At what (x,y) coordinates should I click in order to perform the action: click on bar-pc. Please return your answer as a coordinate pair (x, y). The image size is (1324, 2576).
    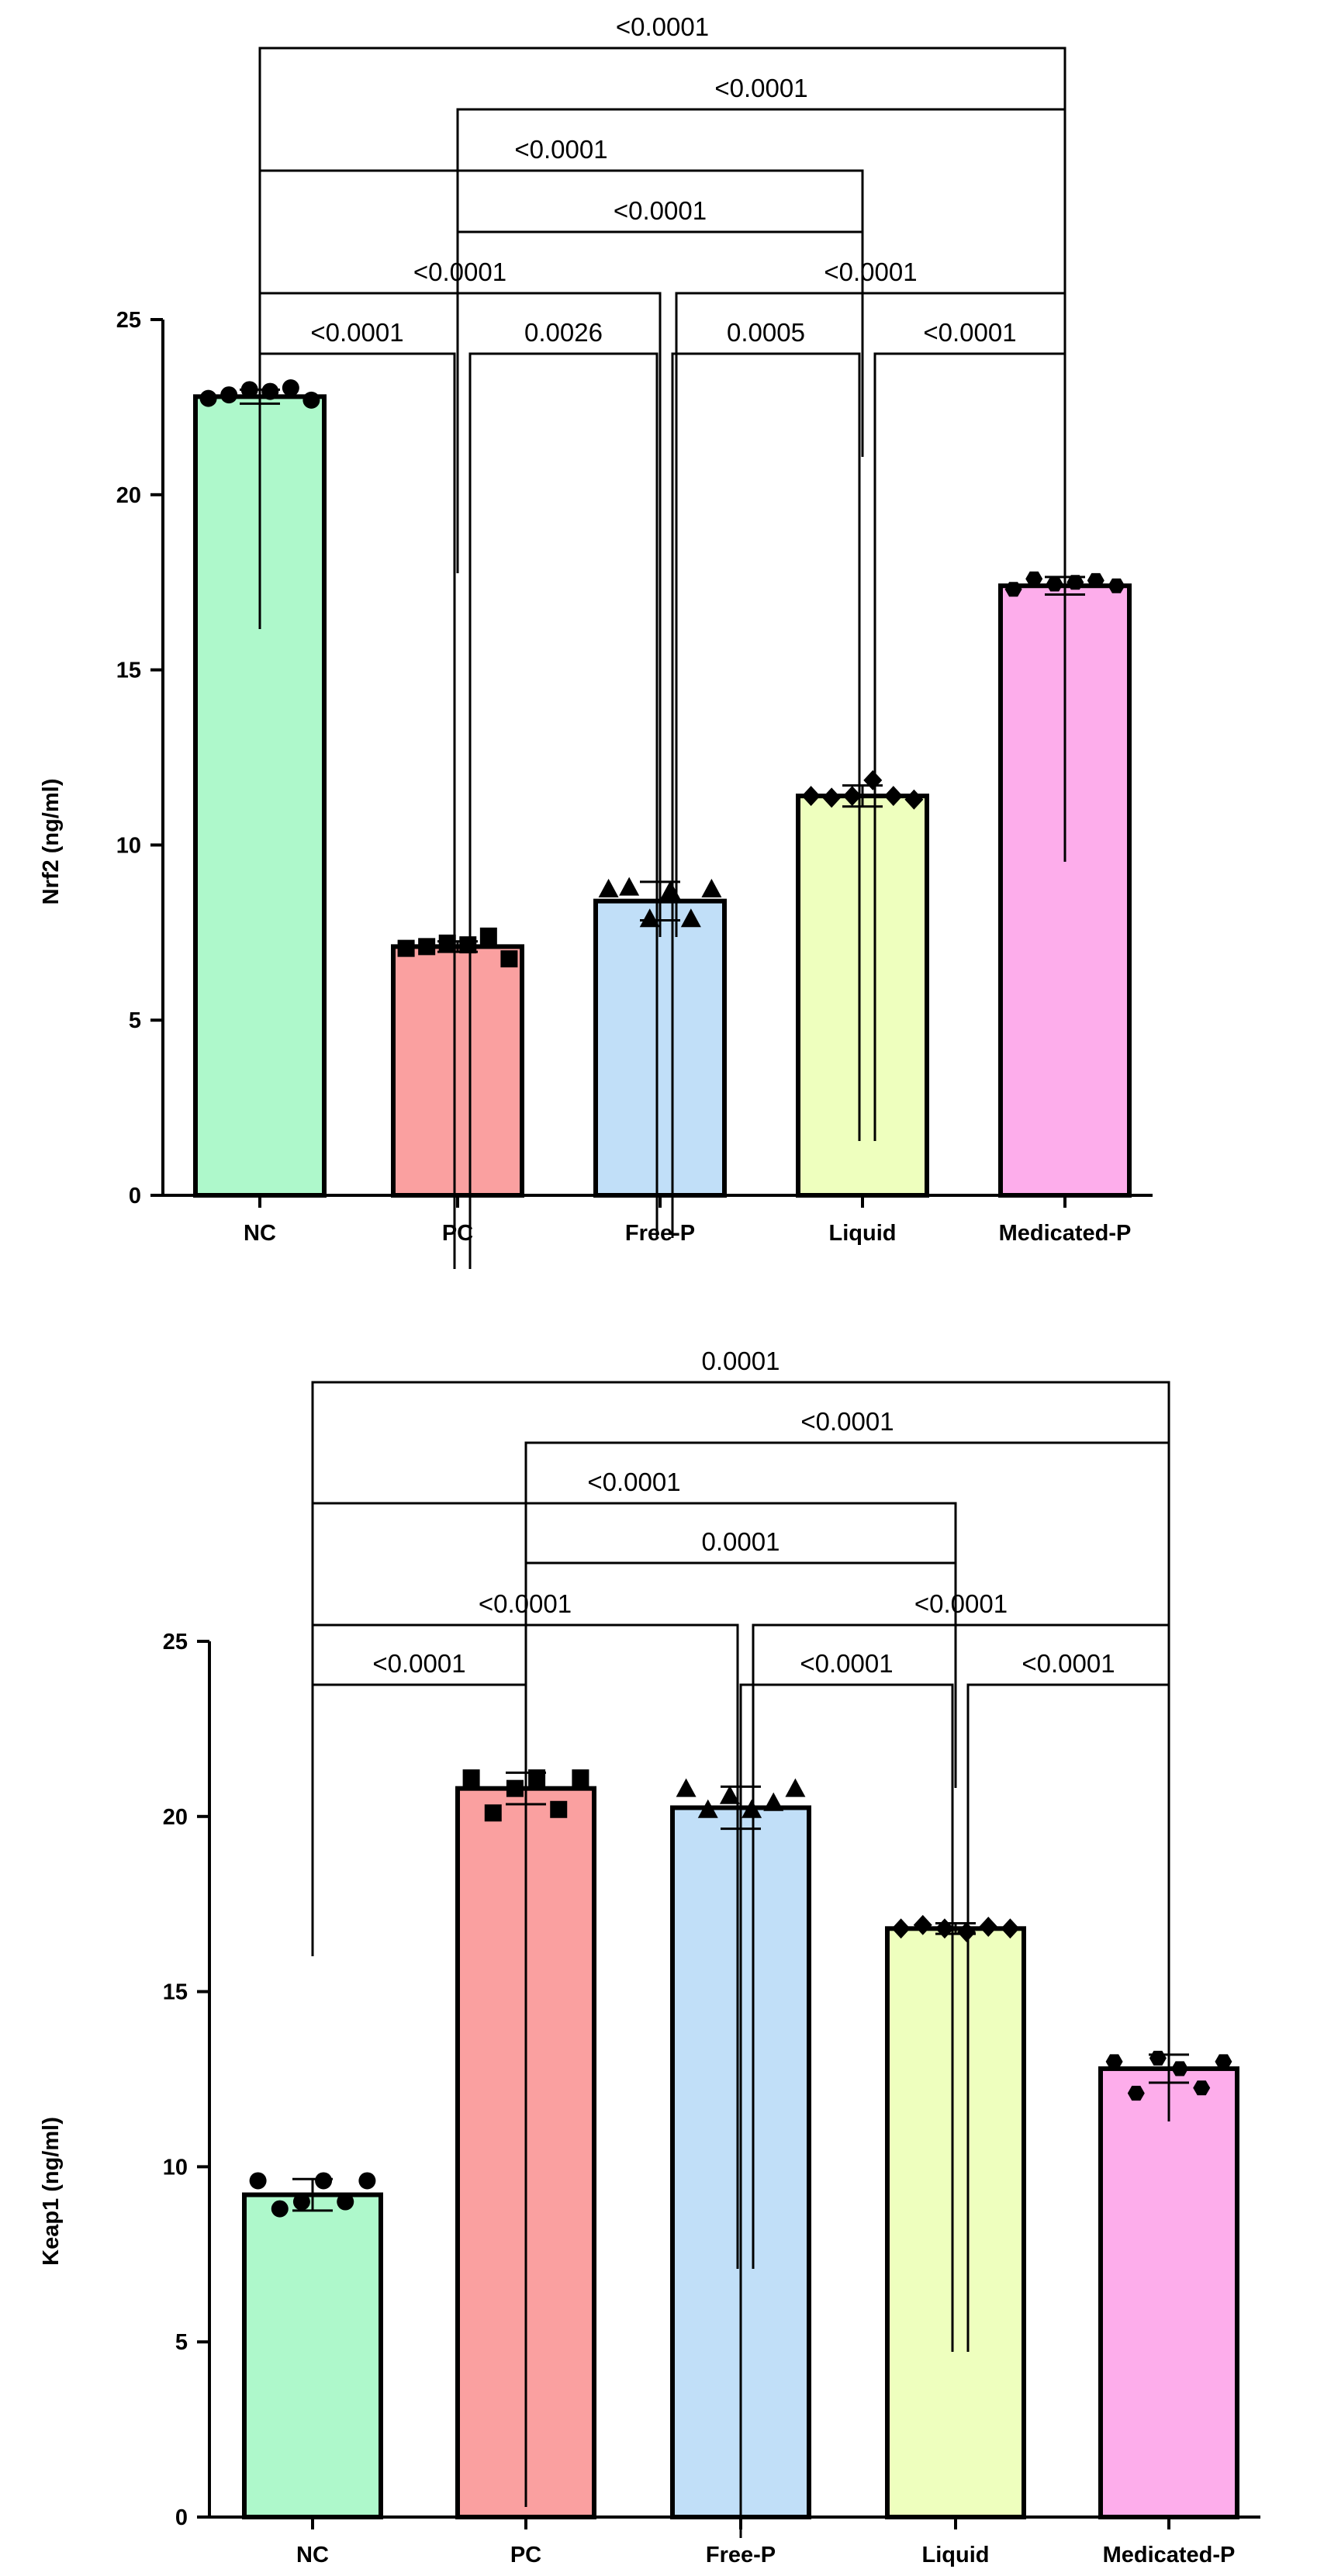
    Looking at the image, I should click on (457, 1071).